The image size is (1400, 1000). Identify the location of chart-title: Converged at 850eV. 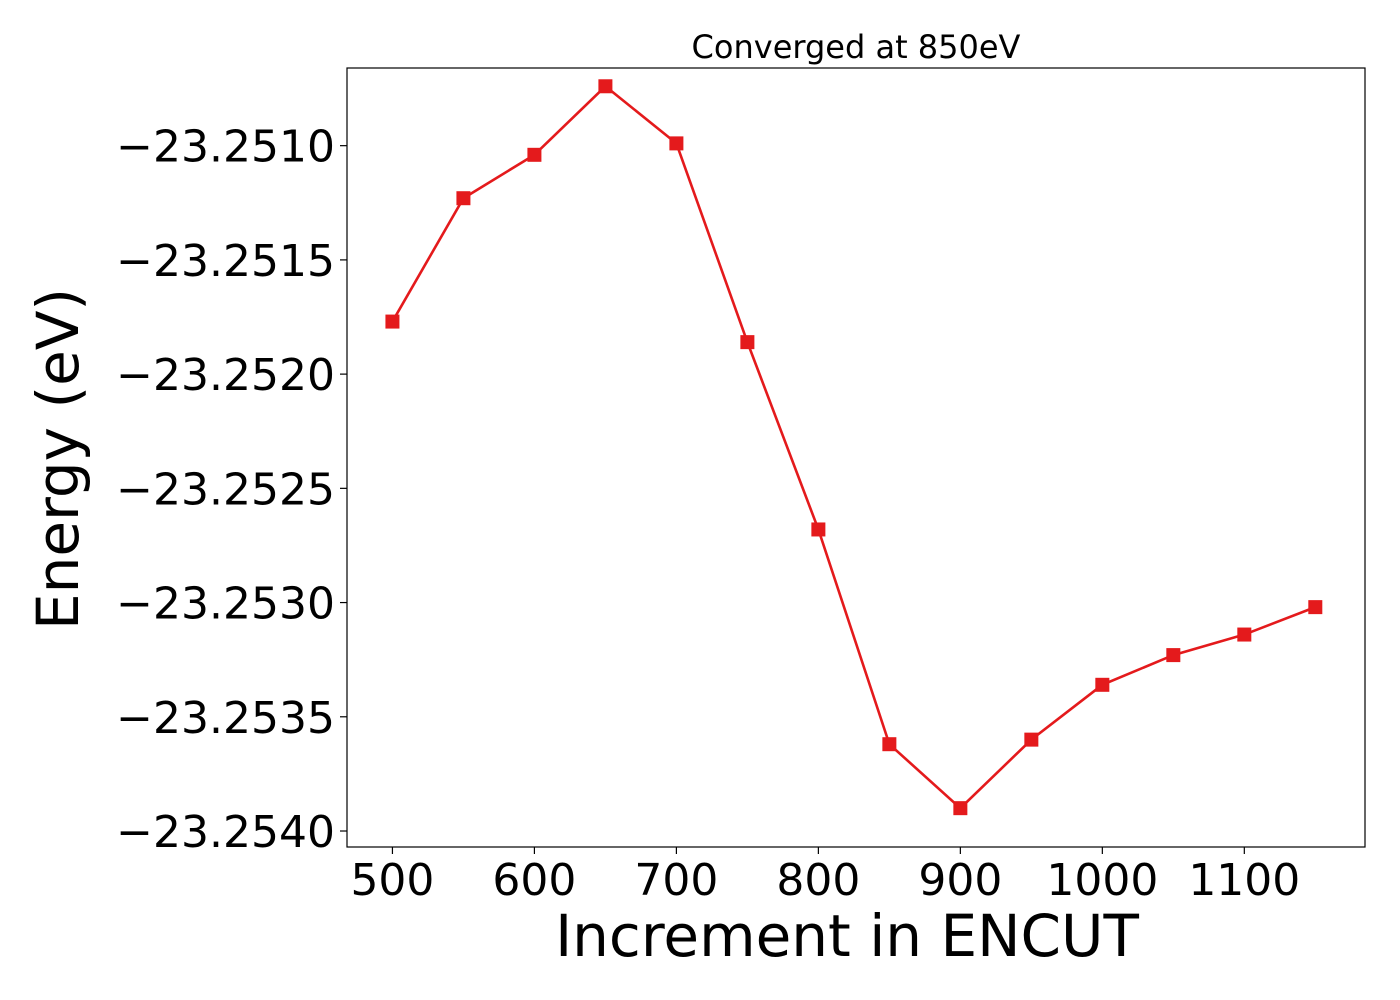
(856, 47).